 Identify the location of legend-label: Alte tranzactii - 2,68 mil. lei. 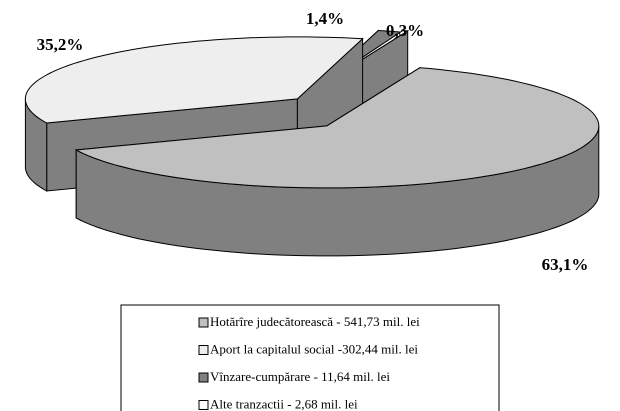
(284, 403).